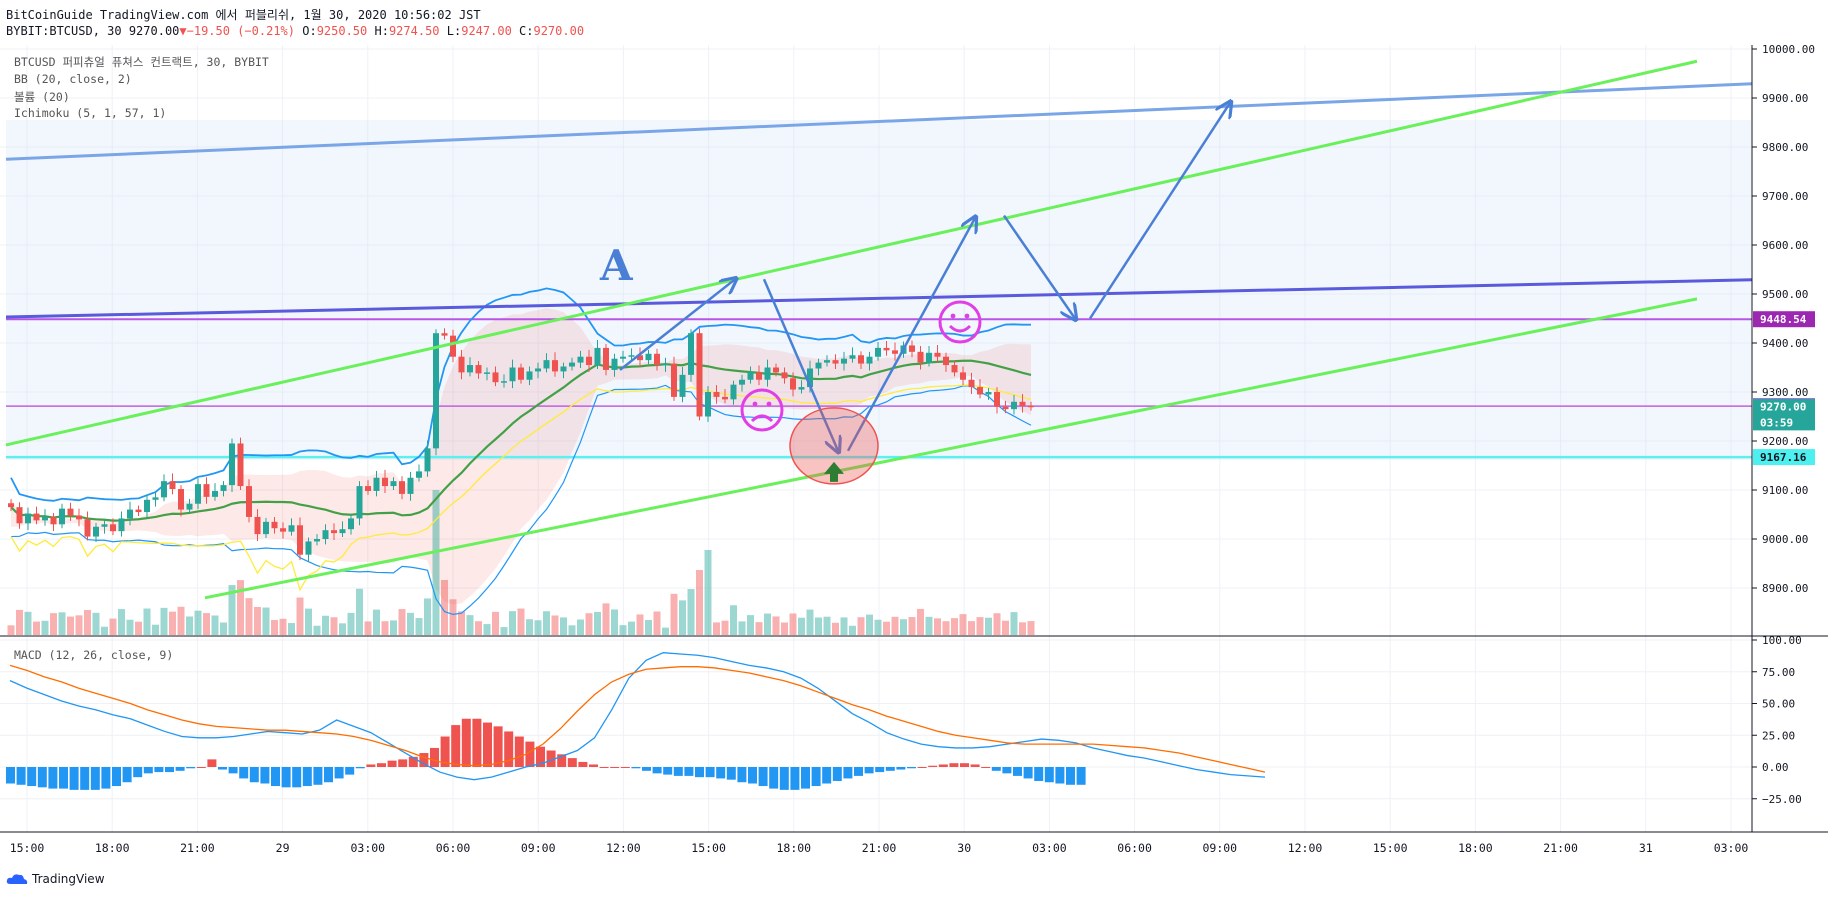  Describe the element at coordinates (623, 848) in the screenshot. I see `time-tick-label: 12:00` at that location.